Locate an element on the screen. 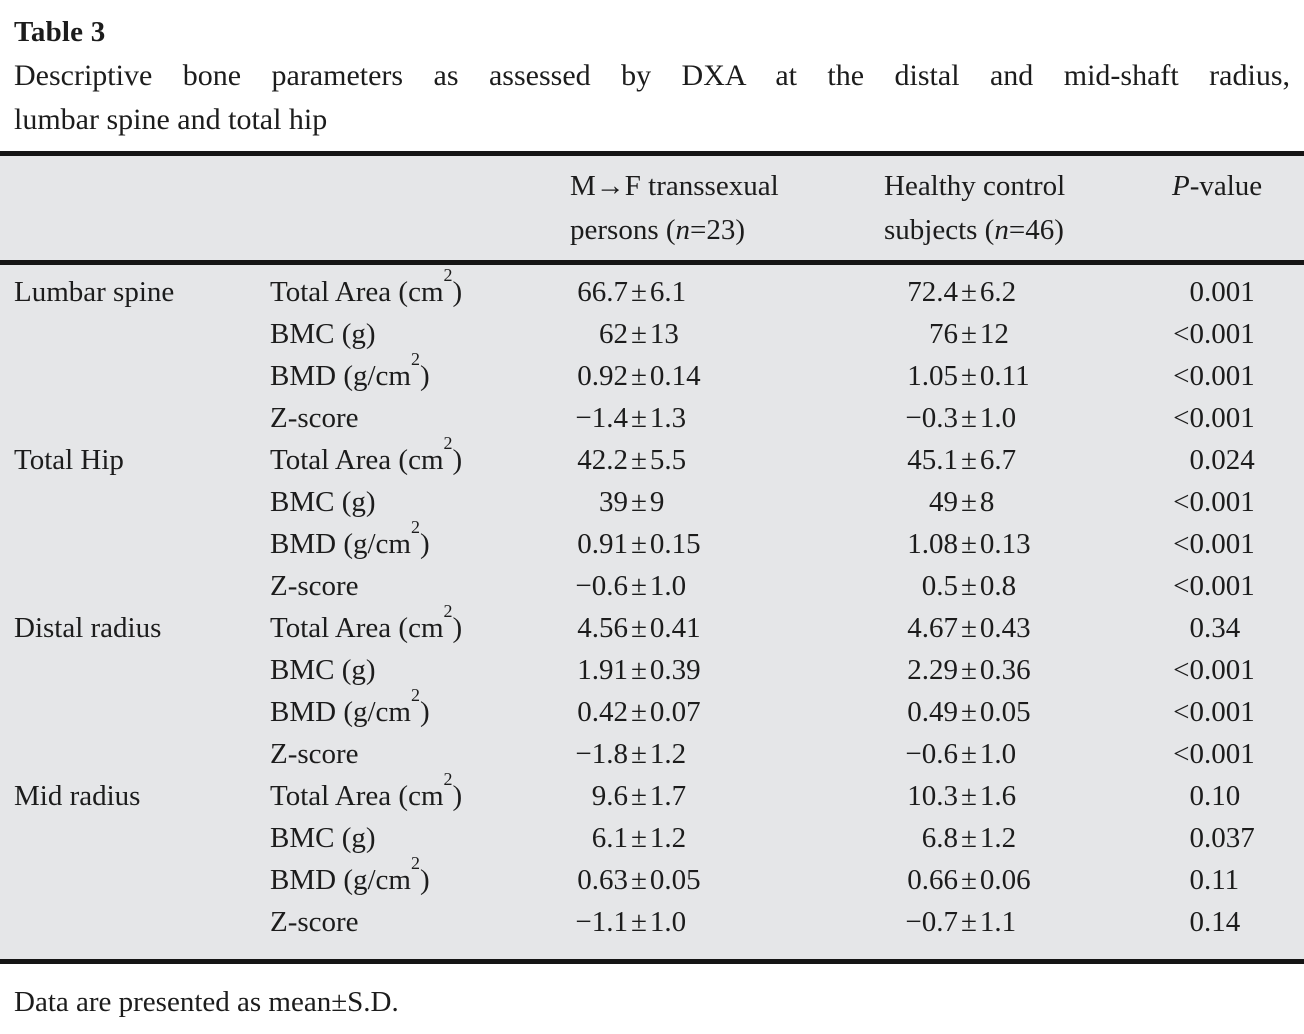 Image resolution: width=1304 pixels, height=1034 pixels. table-row: BMD (g/cm2) 0.91 ±0.15 1.08 ±0.13 <0.001 is located at coordinates (652, 541).